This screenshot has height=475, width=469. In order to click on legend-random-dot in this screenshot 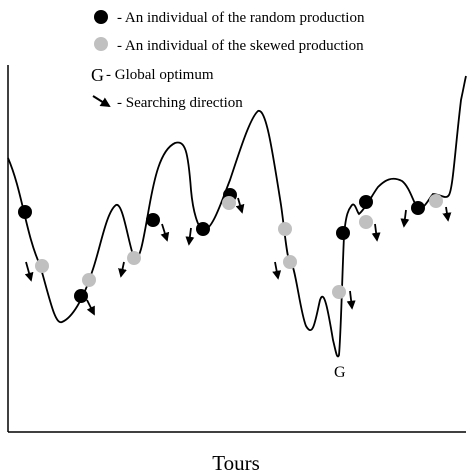, I will do `click(101, 17)`.